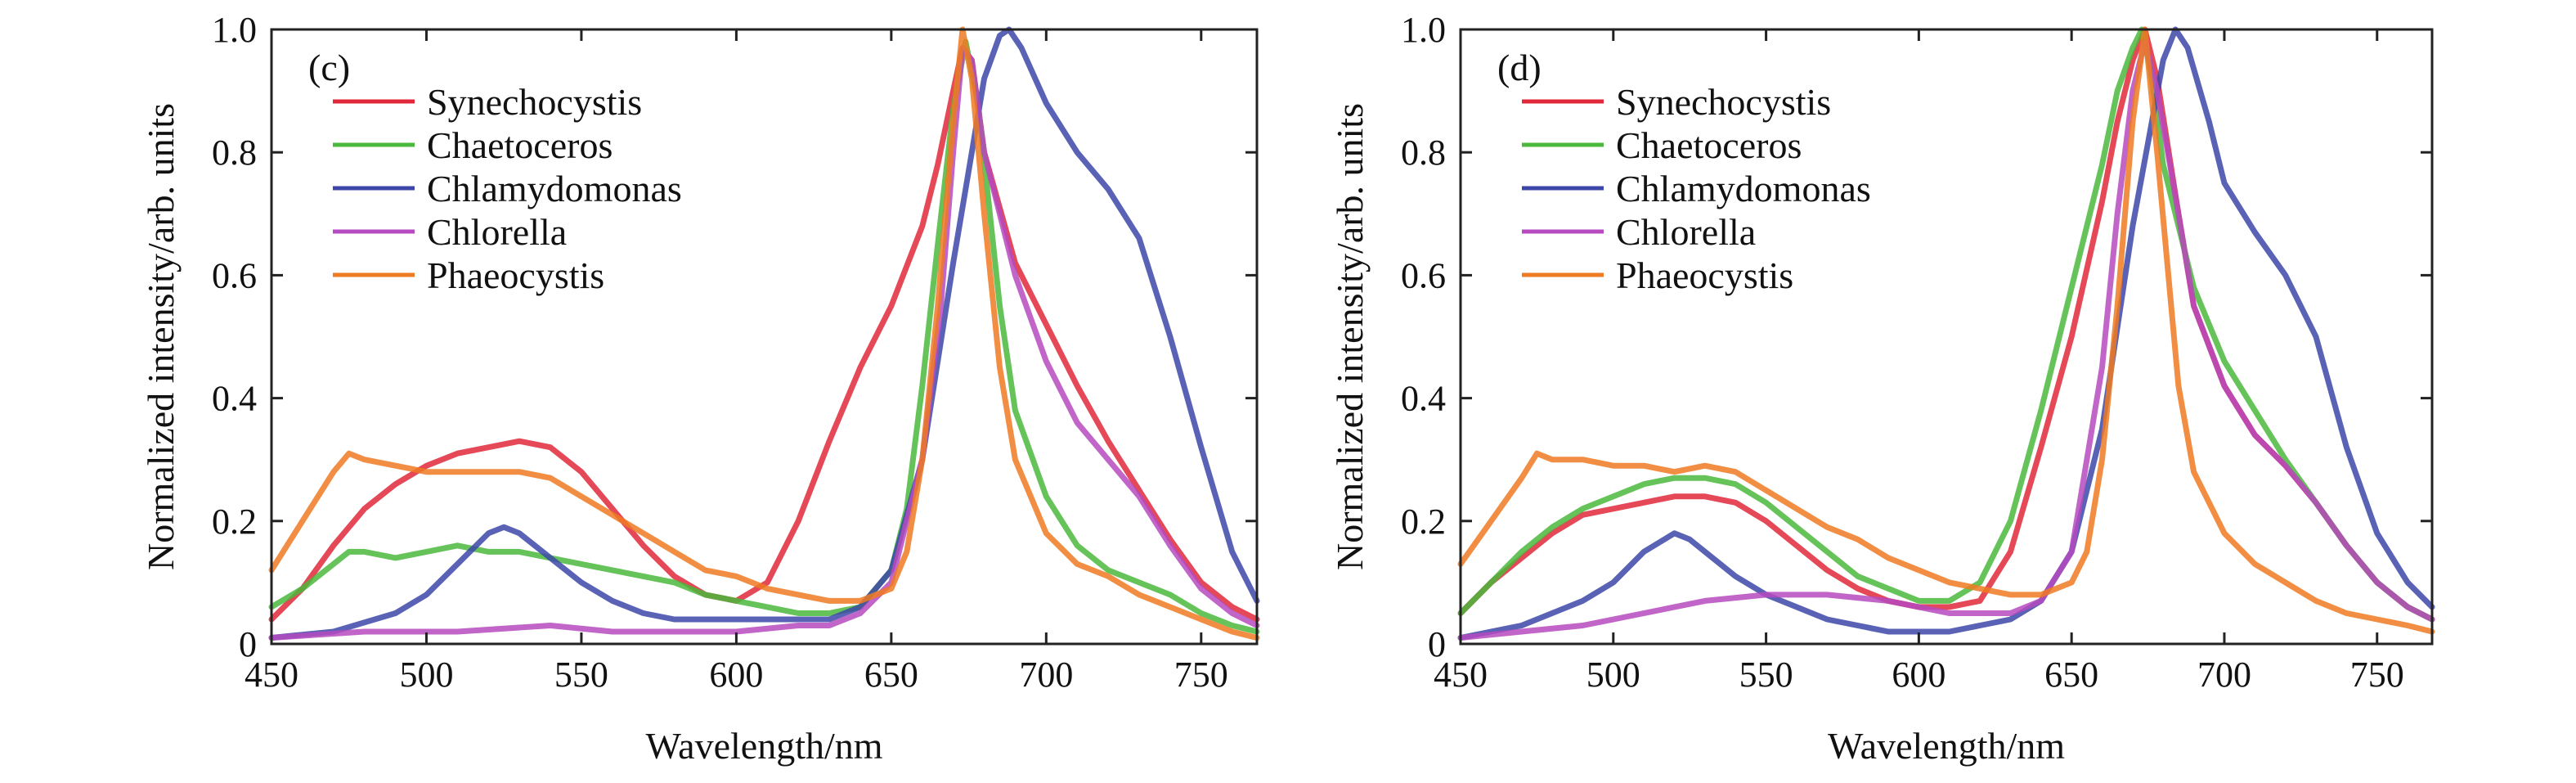 Image resolution: width=2576 pixels, height=783 pixels. I want to click on panel-label: (d), so click(1519, 67).